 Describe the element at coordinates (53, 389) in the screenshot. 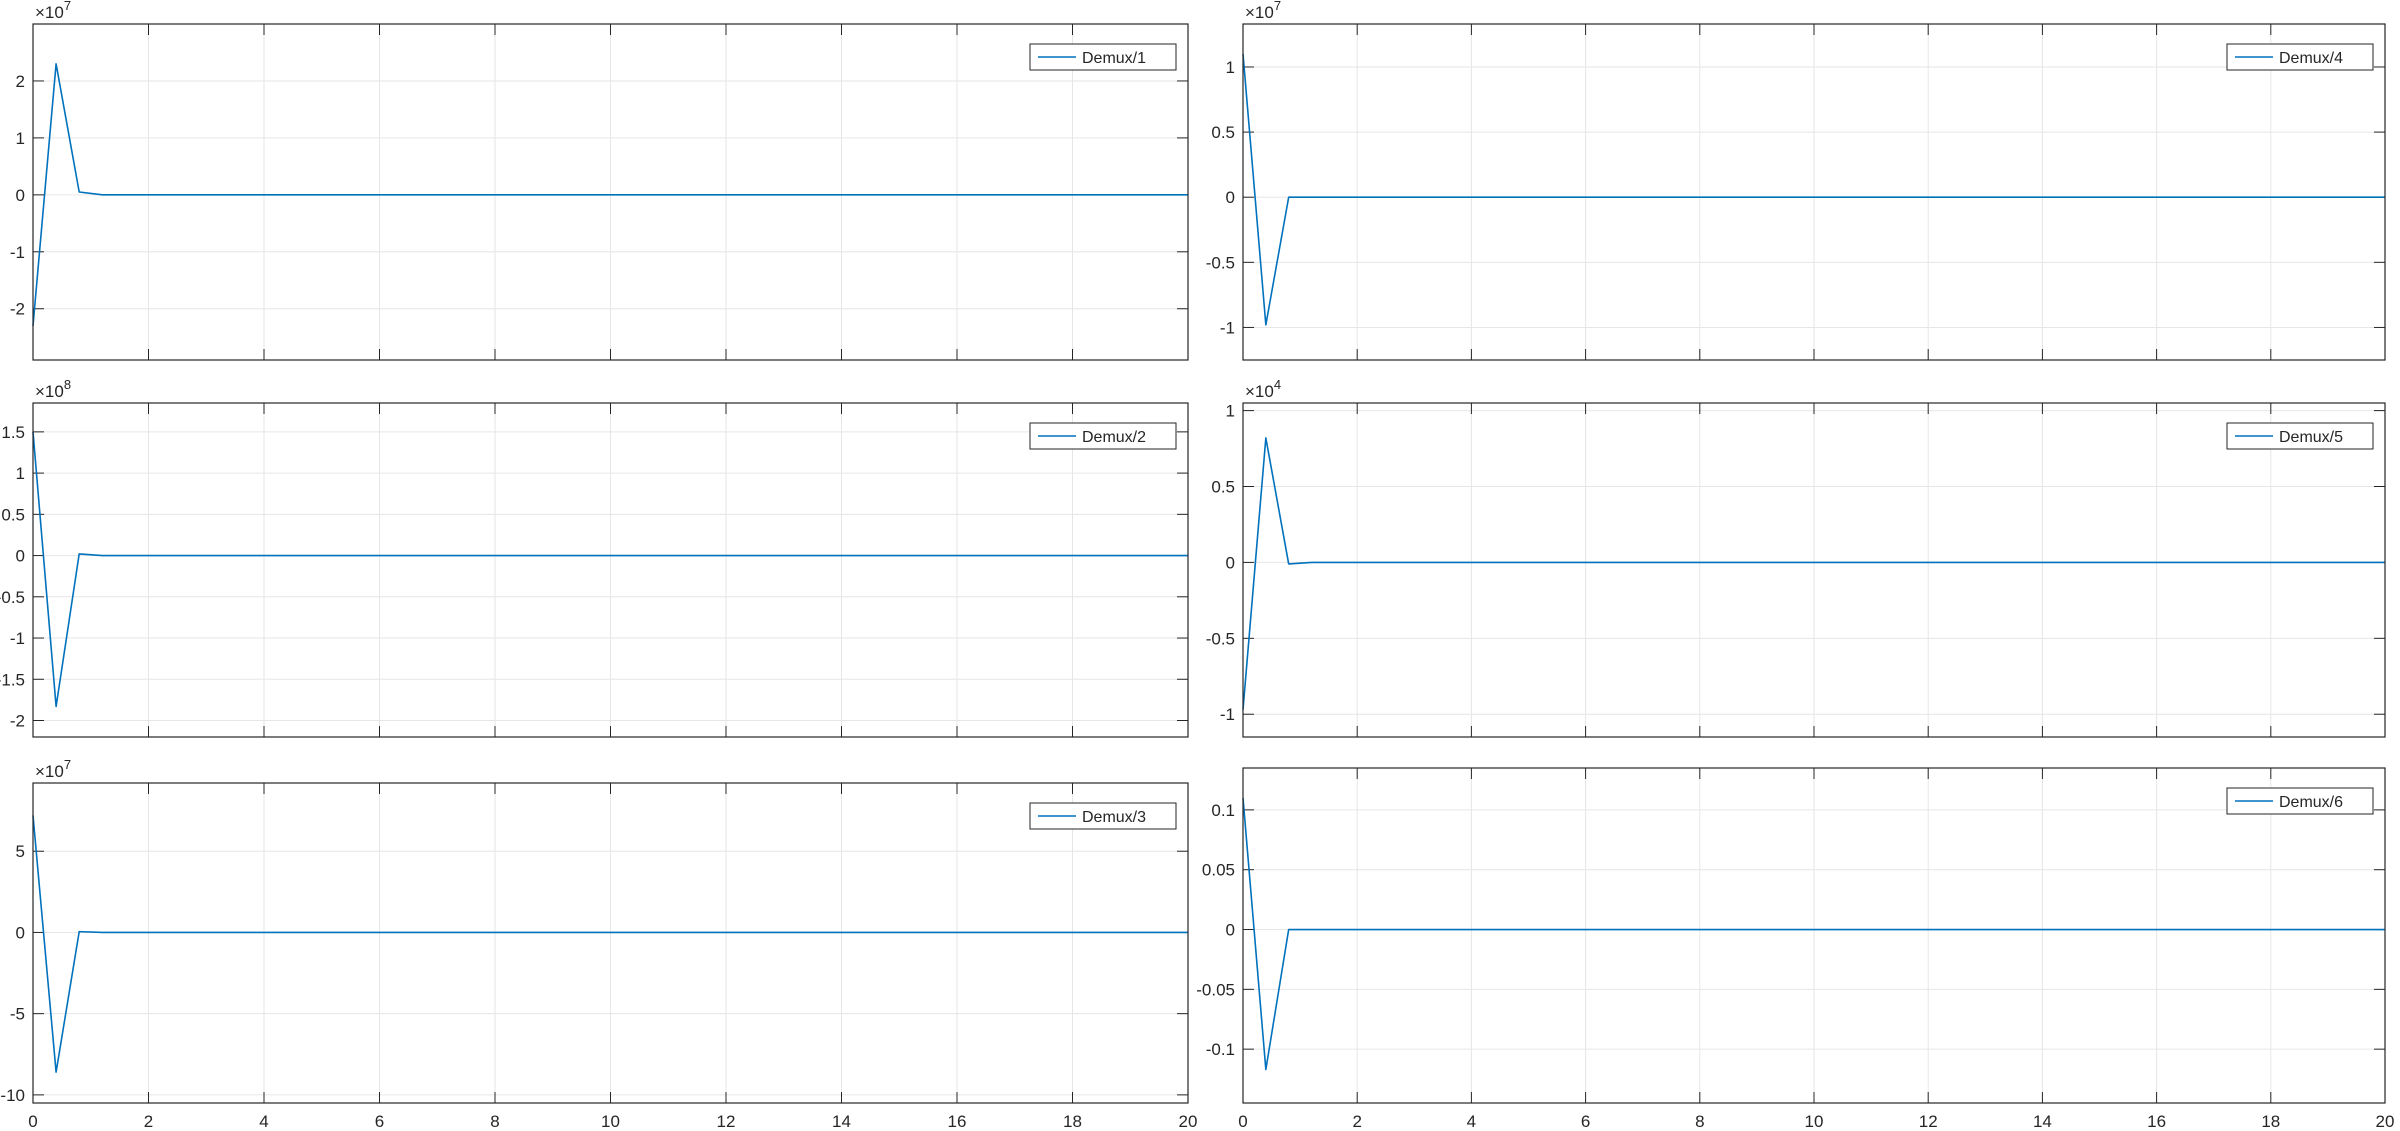

I see `y-exponent-label: ×10⁸` at that location.